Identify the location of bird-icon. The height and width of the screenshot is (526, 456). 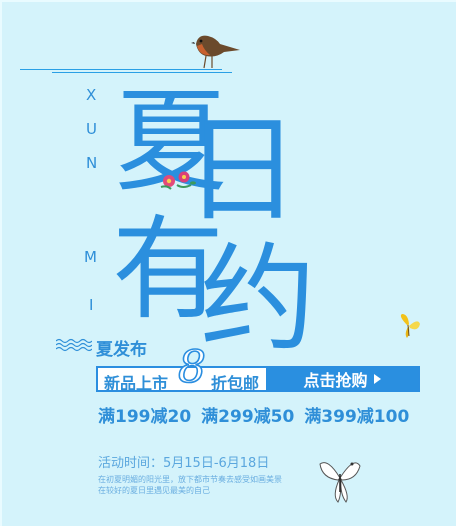
(215, 52).